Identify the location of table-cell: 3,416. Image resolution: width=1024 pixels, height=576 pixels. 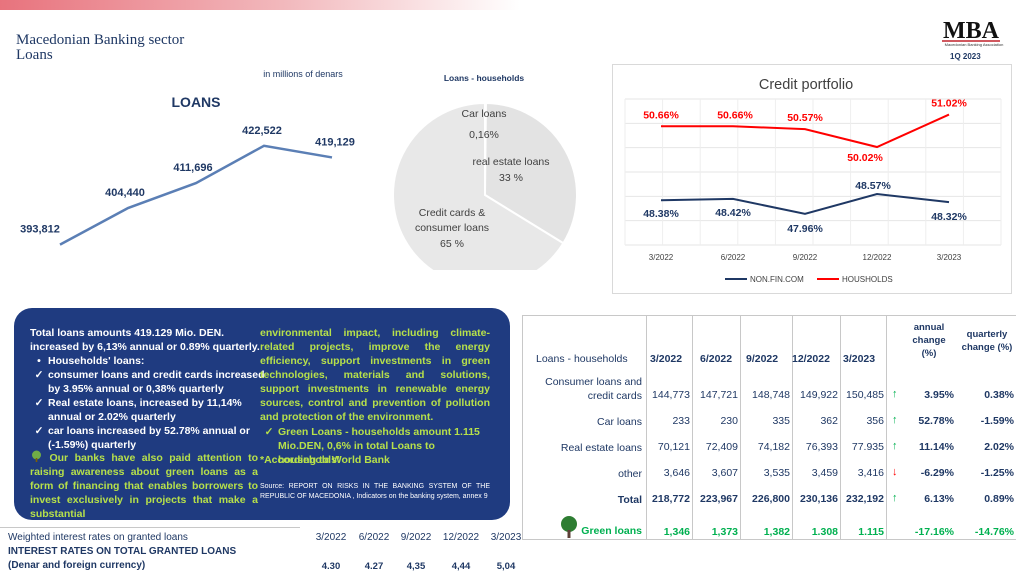
(870, 473).